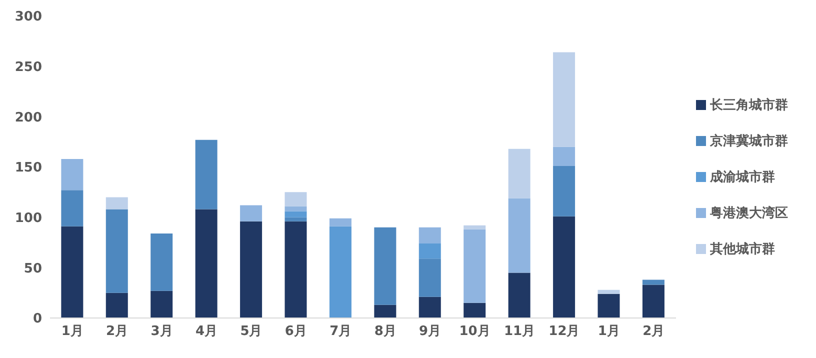 This screenshot has height=358, width=816. Describe the element at coordinates (749, 141) in the screenshot. I see `legend-label: 京津冀城市群` at that location.